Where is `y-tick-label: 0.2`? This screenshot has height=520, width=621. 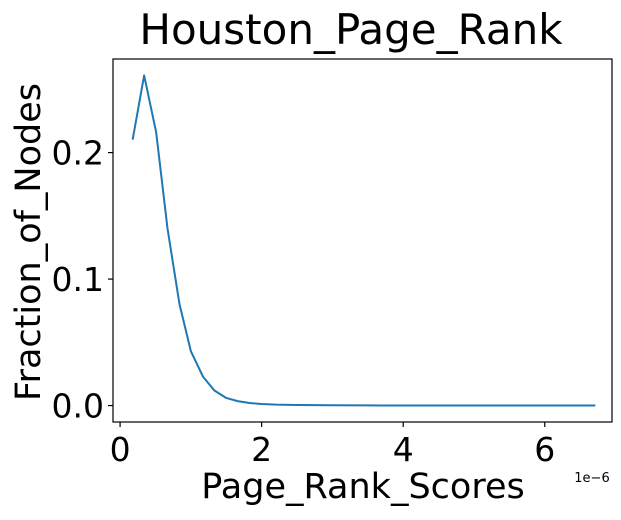
y-tick-label: 0.2 is located at coordinates (78, 153).